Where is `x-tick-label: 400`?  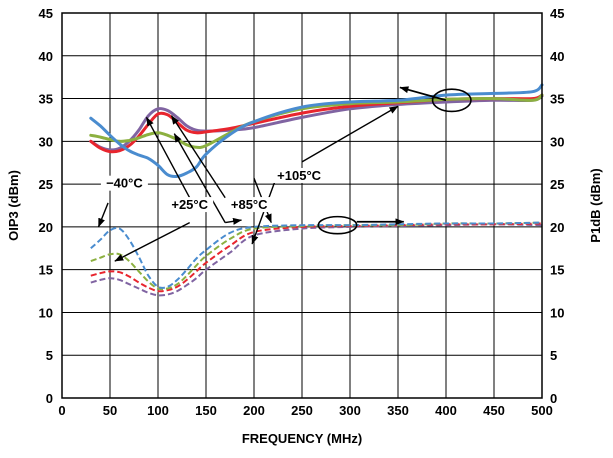
x-tick-label: 400 is located at coordinates (446, 410).